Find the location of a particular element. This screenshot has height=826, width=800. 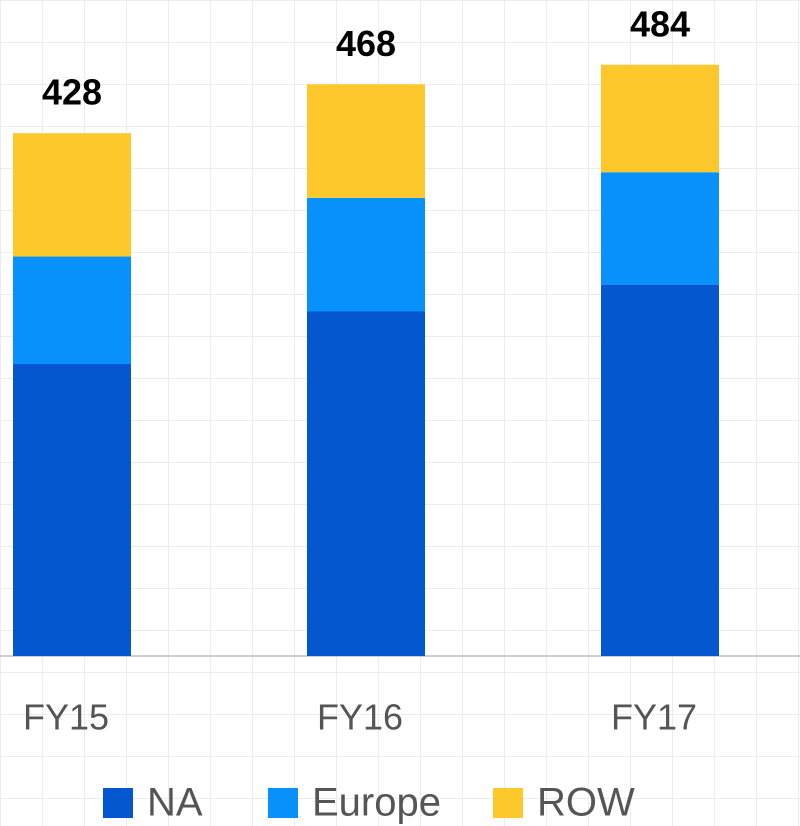

legend-label: NA is located at coordinates (175, 803).